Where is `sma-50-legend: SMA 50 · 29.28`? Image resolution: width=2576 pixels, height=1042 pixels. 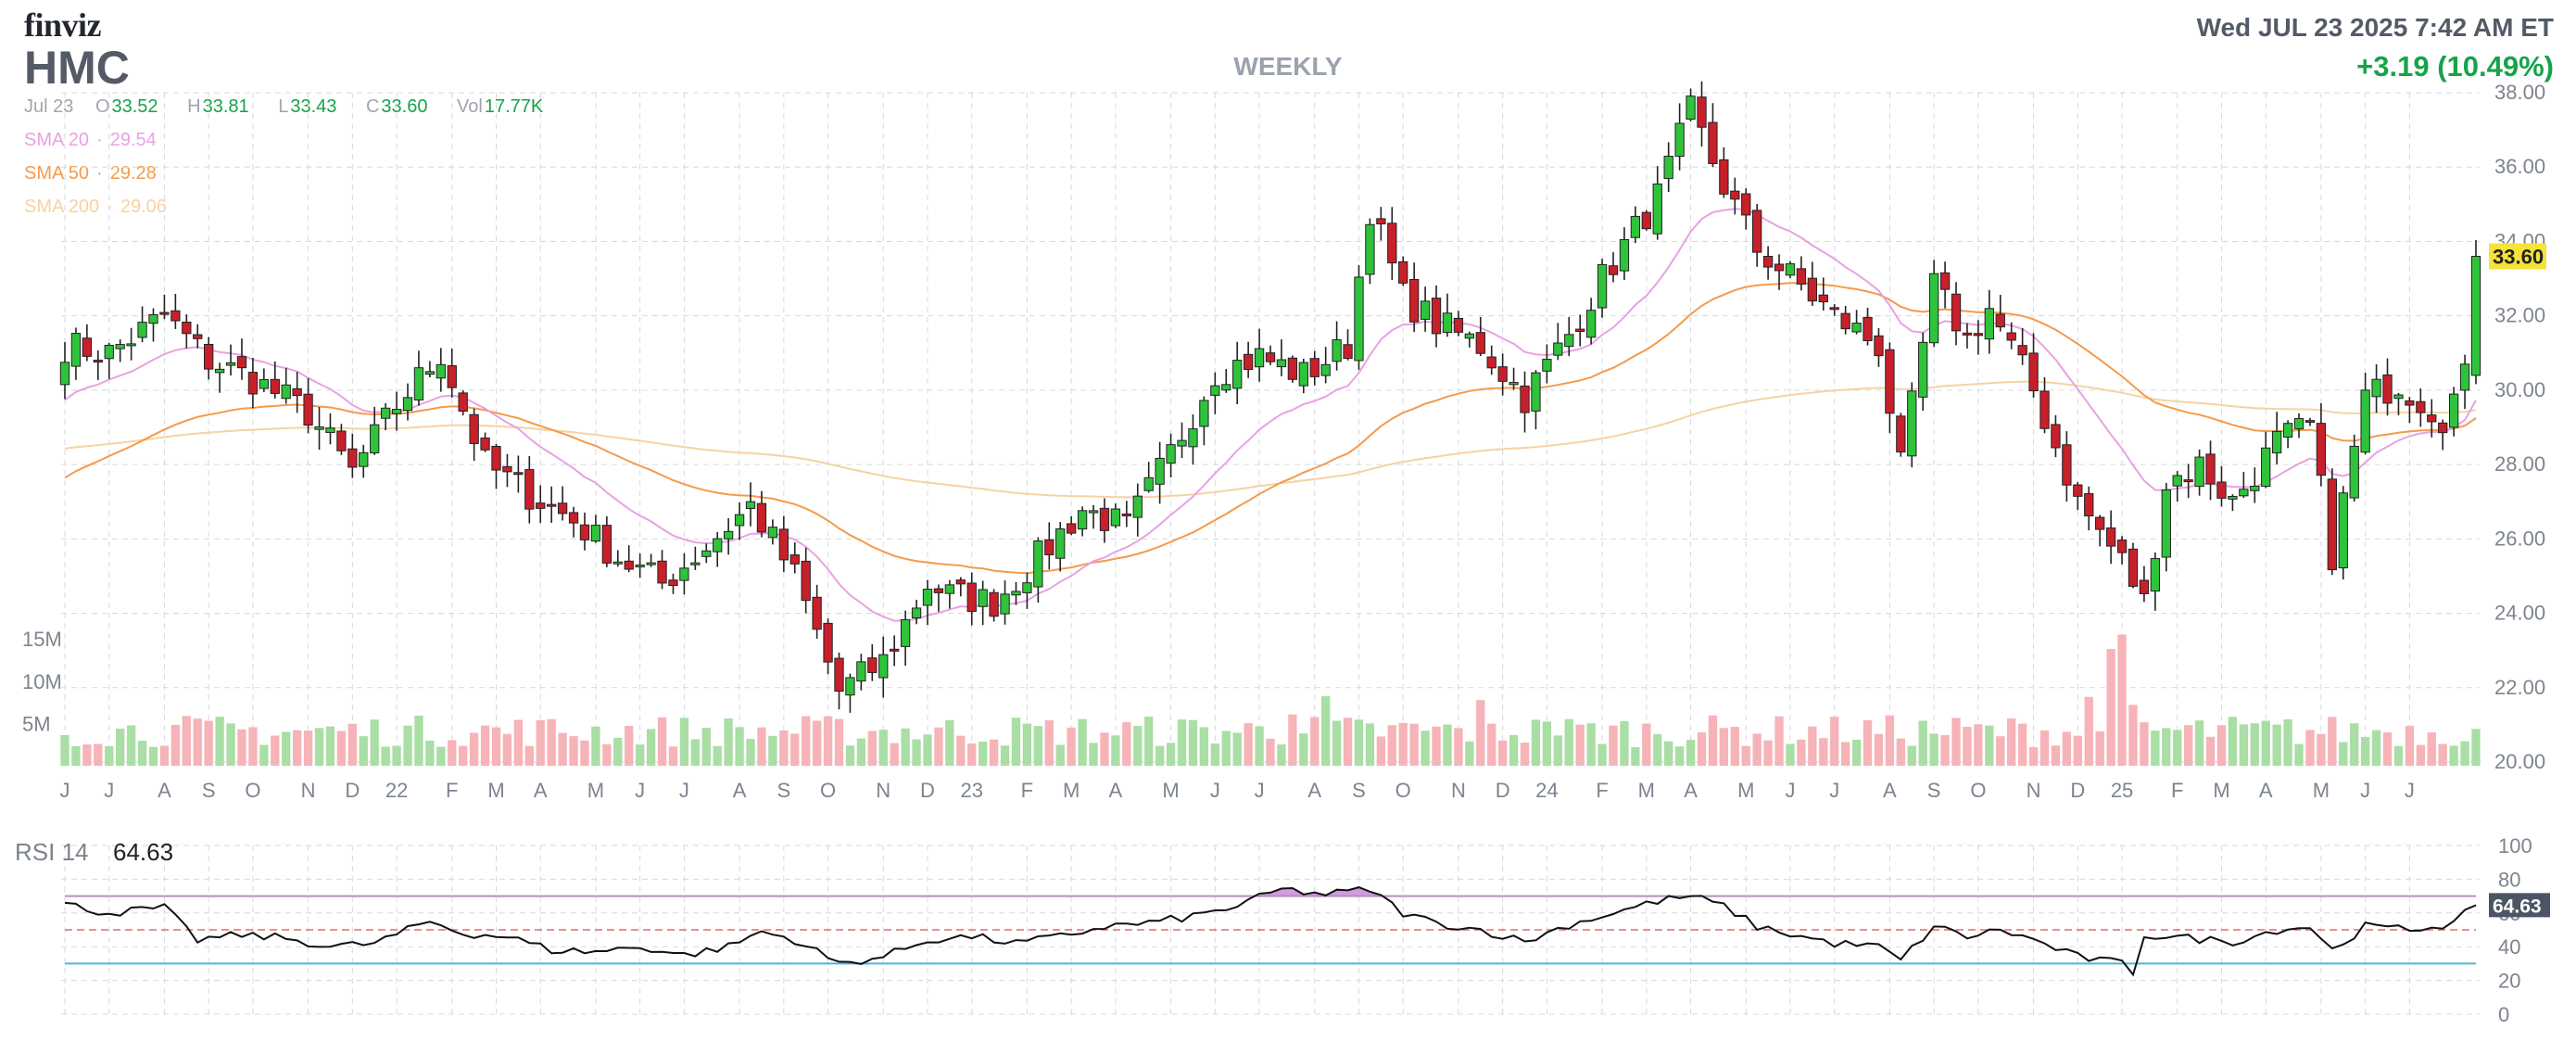
sma-50-legend: SMA 50 · 29.28 is located at coordinates (90, 173).